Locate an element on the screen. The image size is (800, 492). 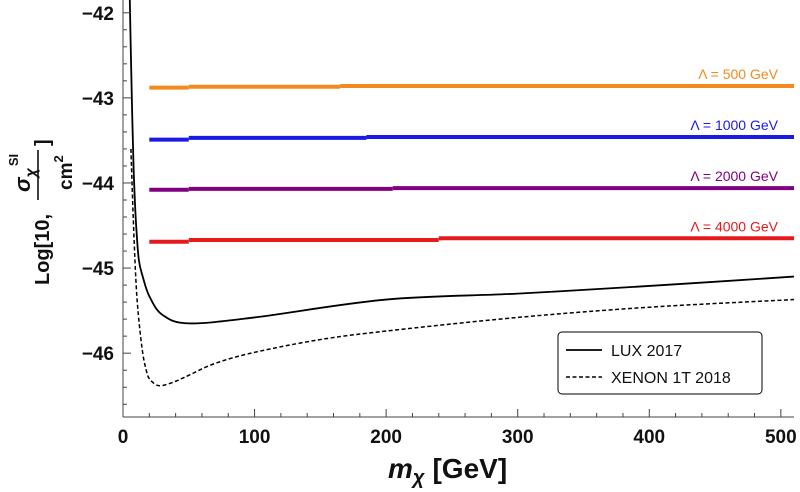
y-axis-superscript: SI is located at coordinates (13, 160).